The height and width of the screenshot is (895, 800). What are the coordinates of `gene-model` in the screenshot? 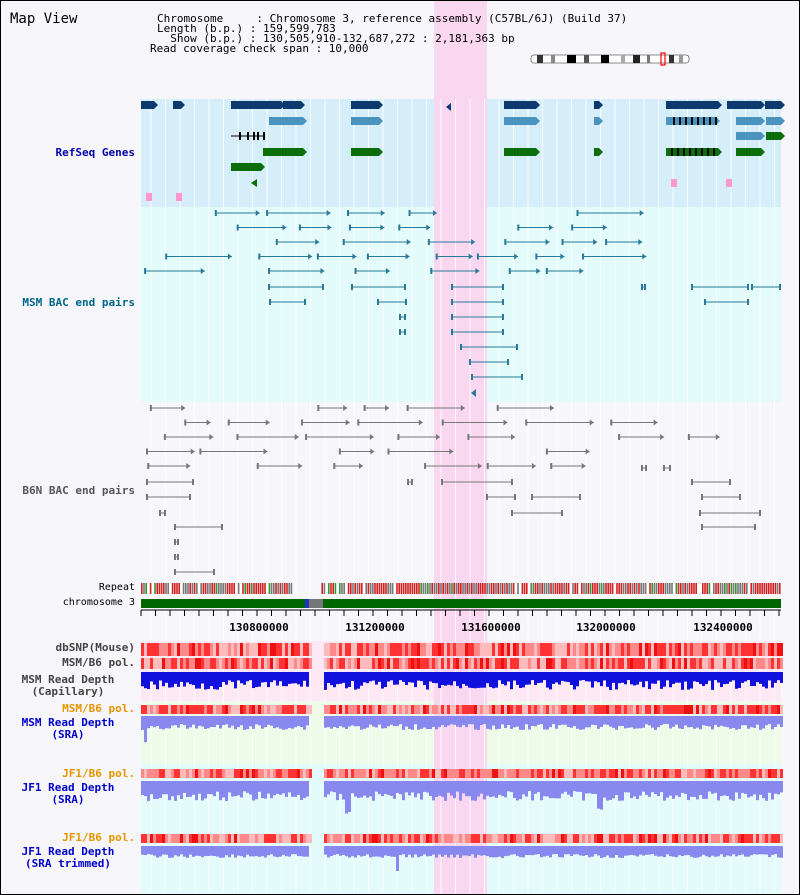 It's located at (692, 105).